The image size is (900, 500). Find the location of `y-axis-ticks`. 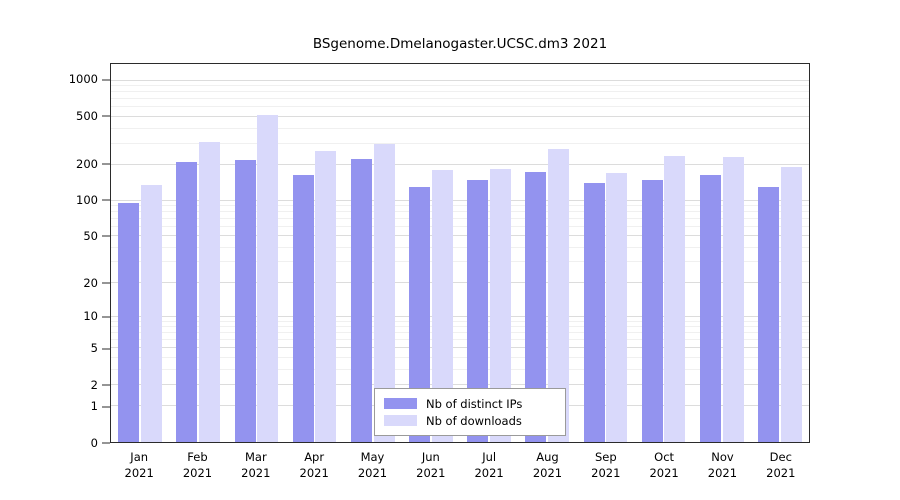

y-axis-ticks is located at coordinates (106, 253).